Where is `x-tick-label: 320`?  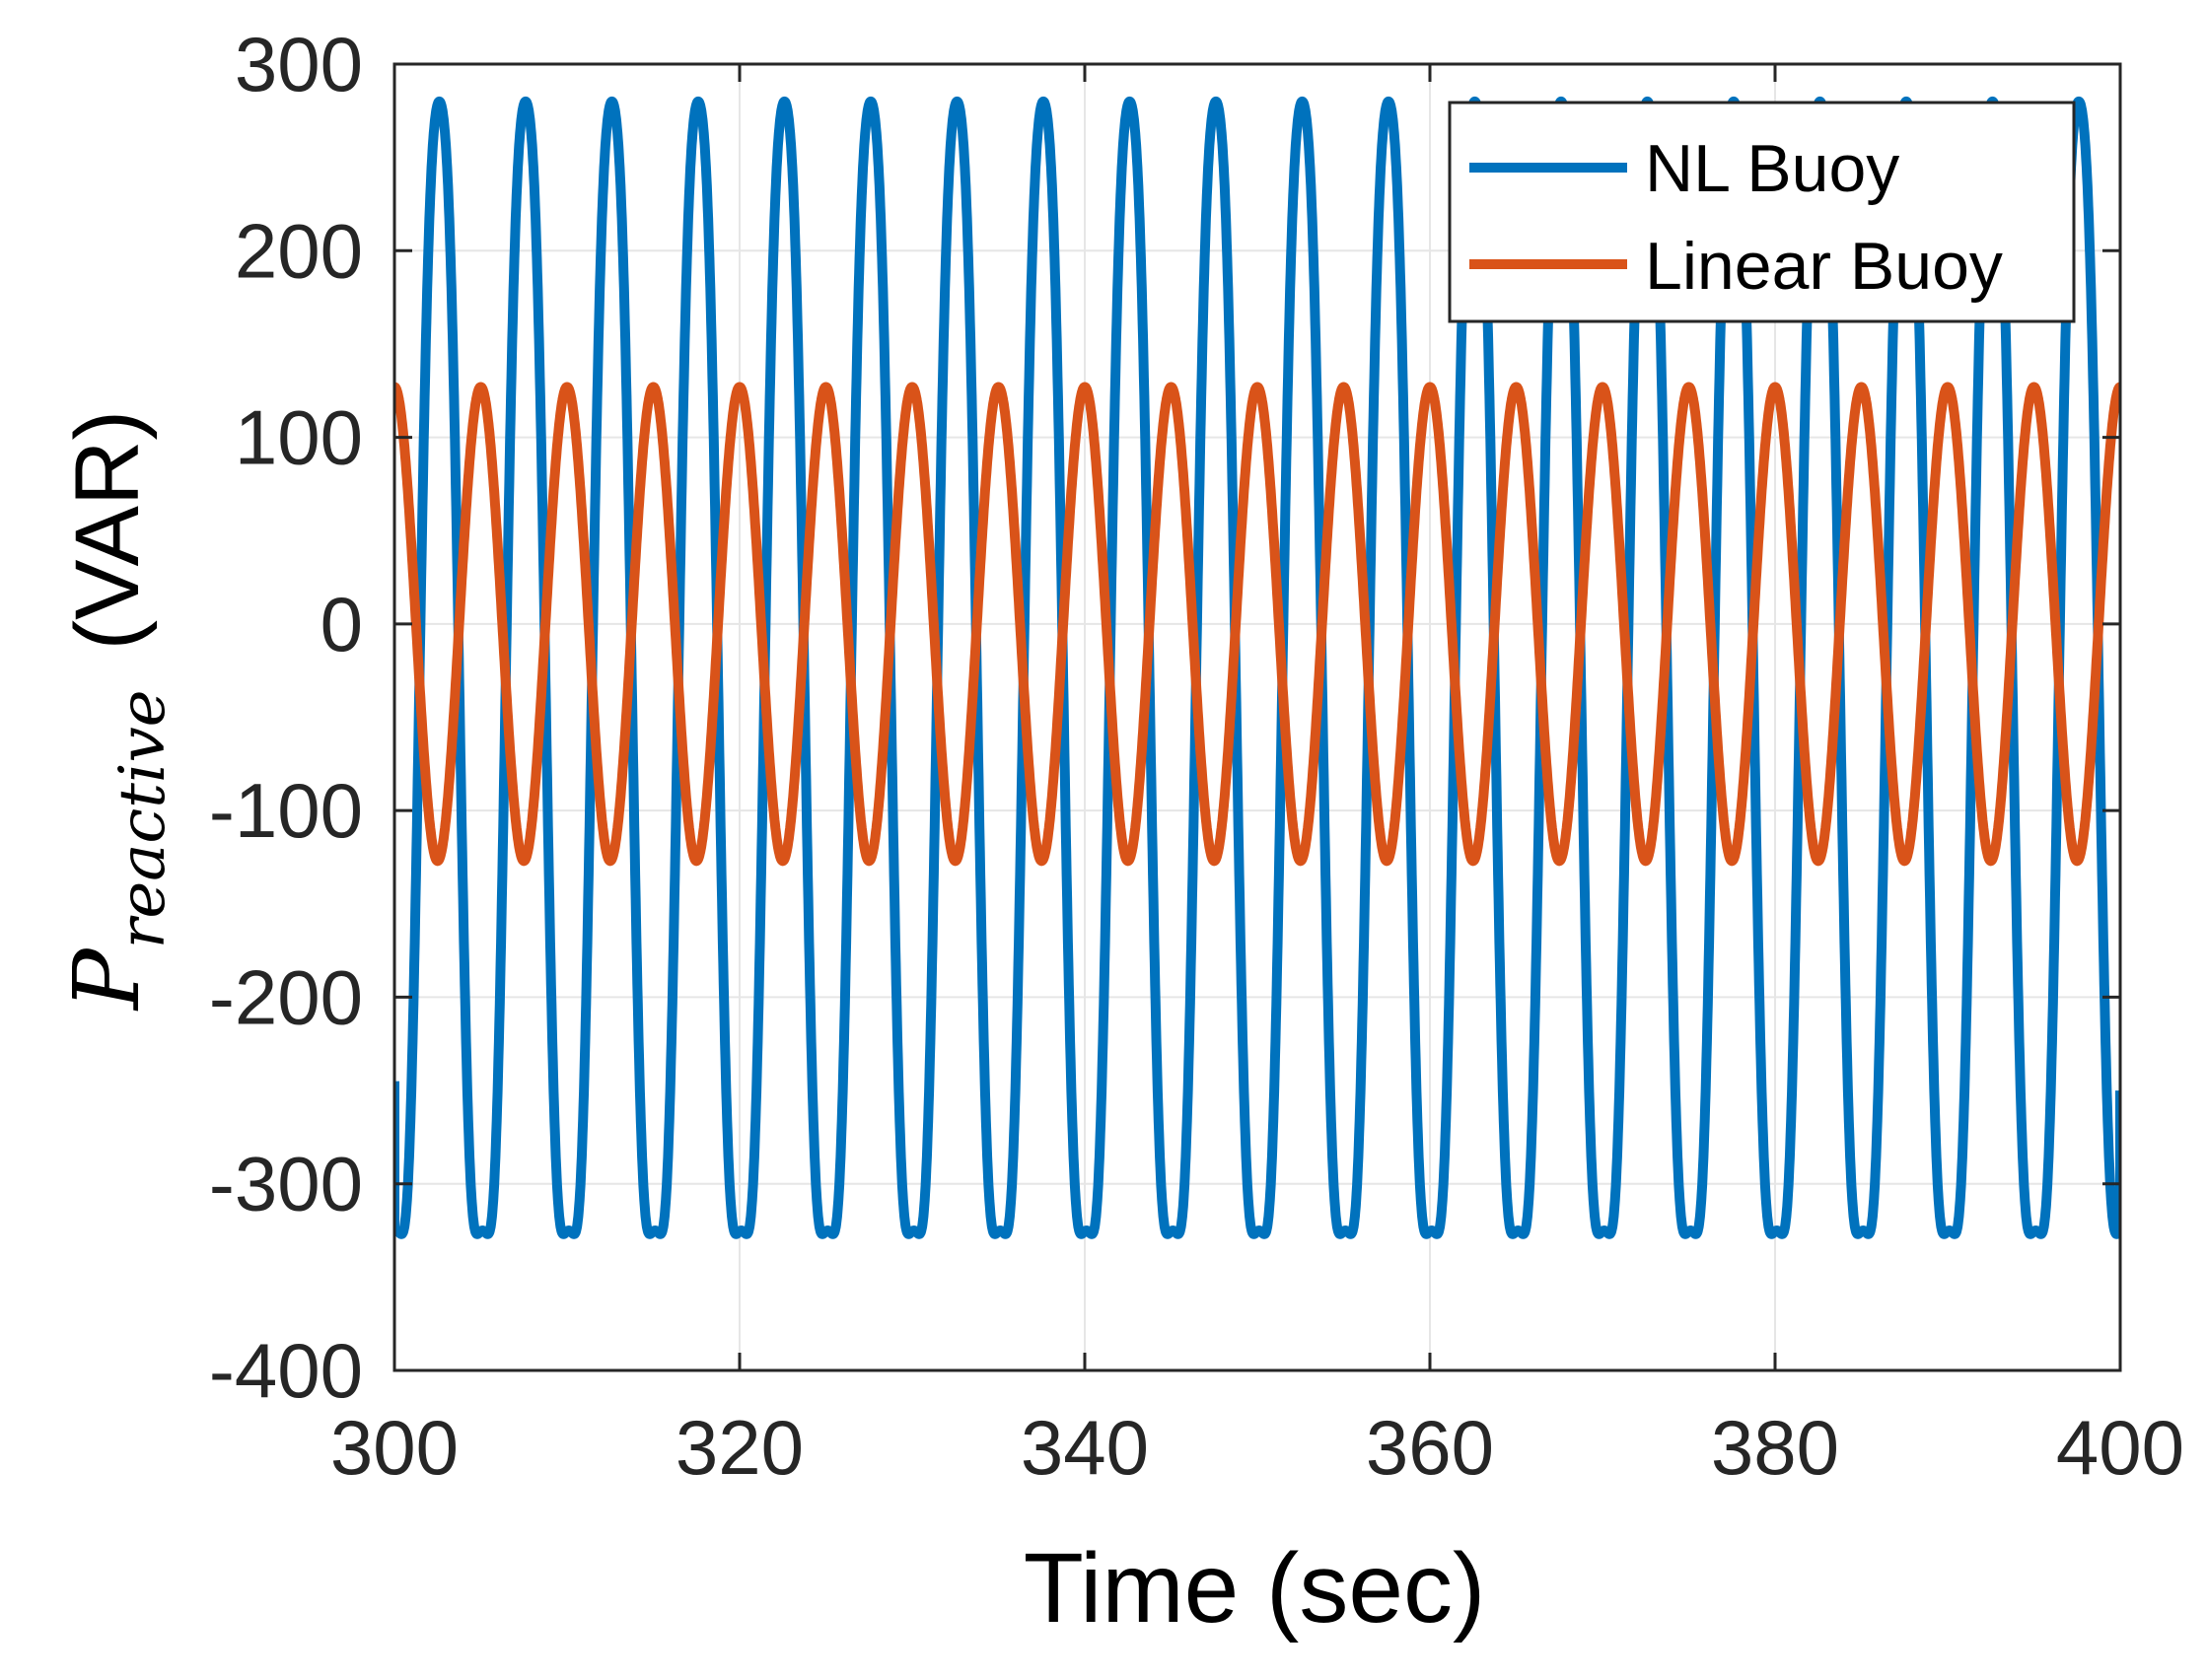 x-tick-label: 320 is located at coordinates (740, 1447).